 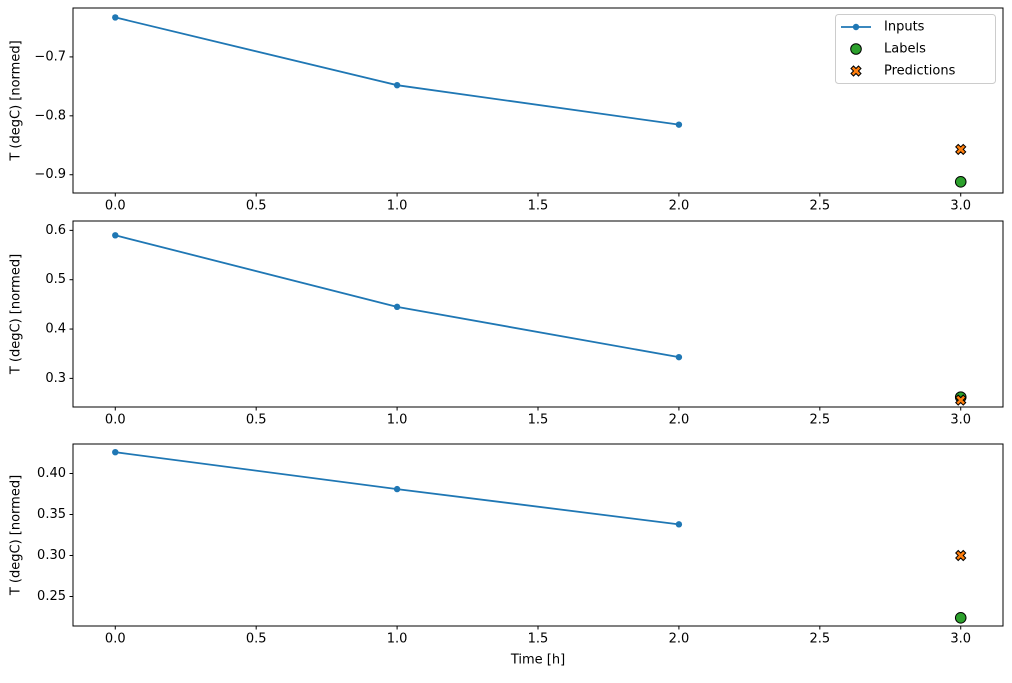 What do you see at coordinates (51, 555) in the screenshot?
I see `y-tick-label: 0.30` at bounding box center [51, 555].